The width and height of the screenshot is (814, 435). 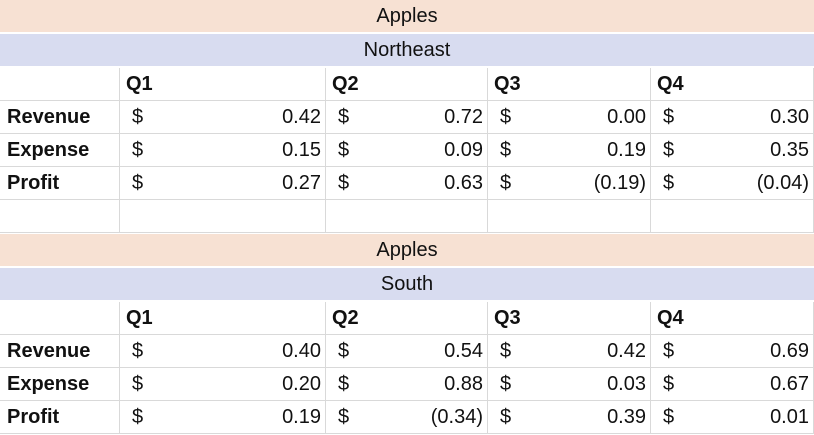 What do you see at coordinates (789, 149) in the screenshot?
I see `amount: 0.35` at bounding box center [789, 149].